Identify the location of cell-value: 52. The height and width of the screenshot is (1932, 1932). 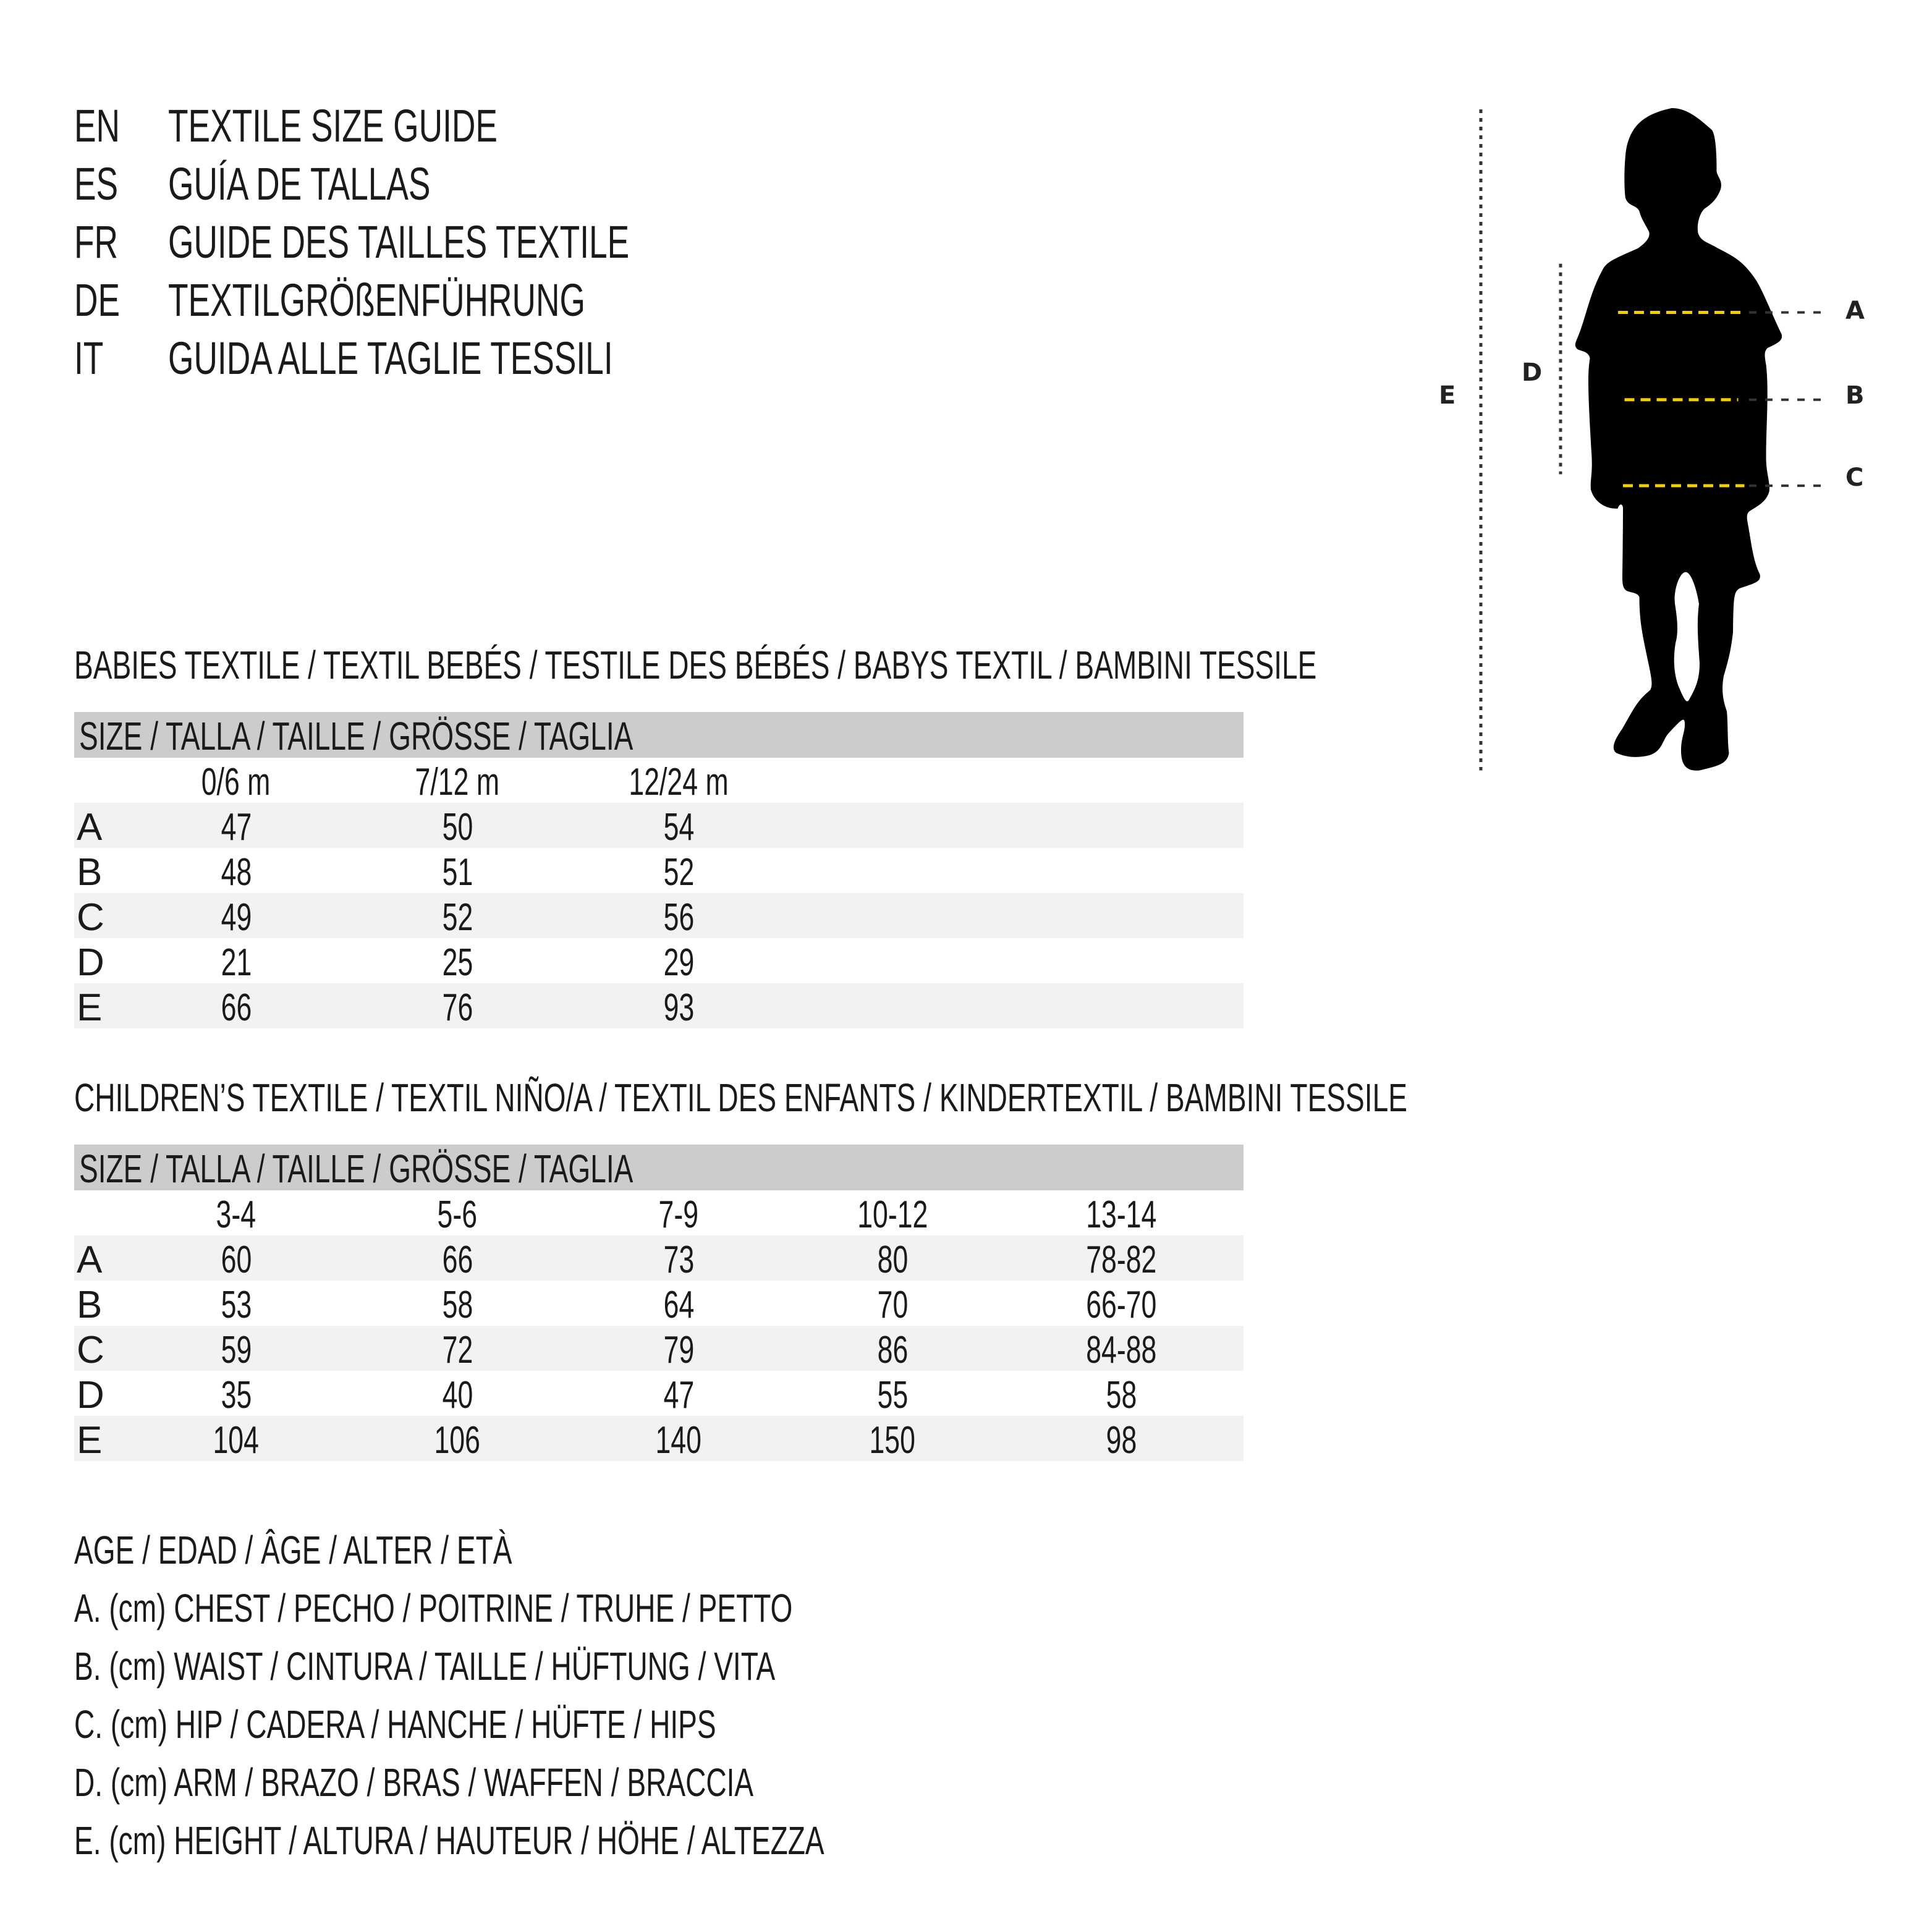
(678, 872).